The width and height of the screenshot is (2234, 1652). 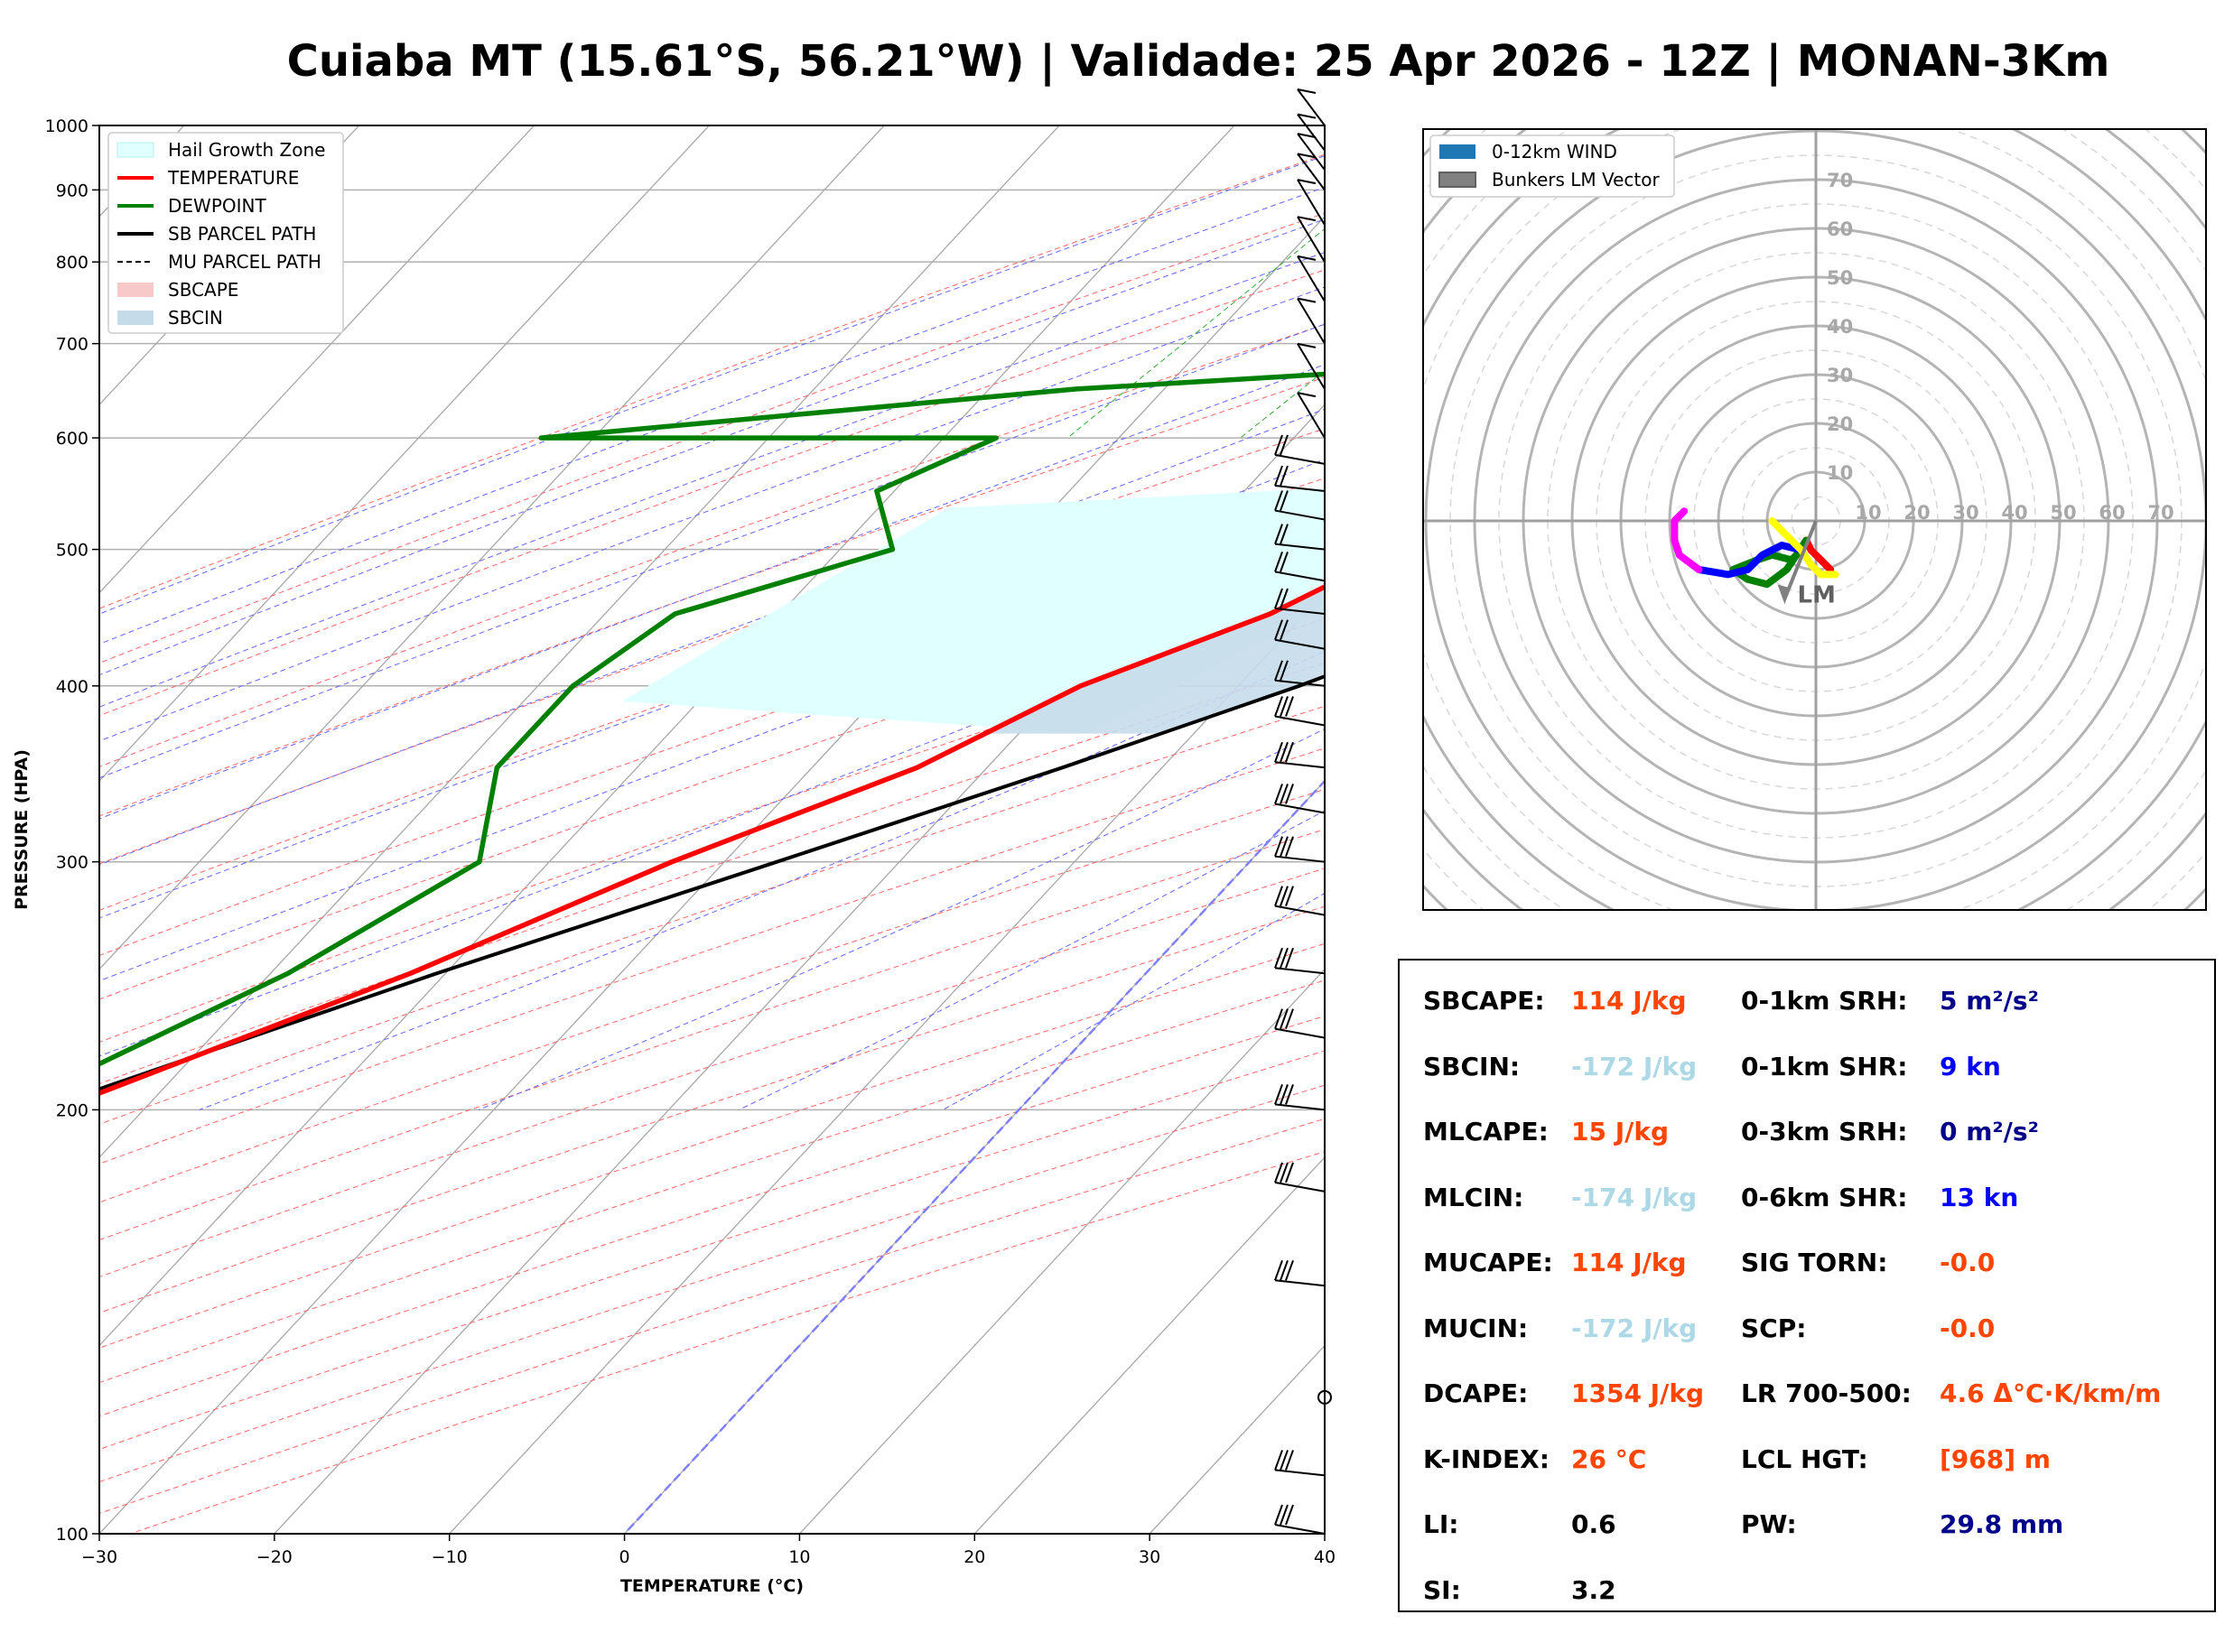 I want to click on stat-value: -172 J/kg, so click(x=1634, y=1328).